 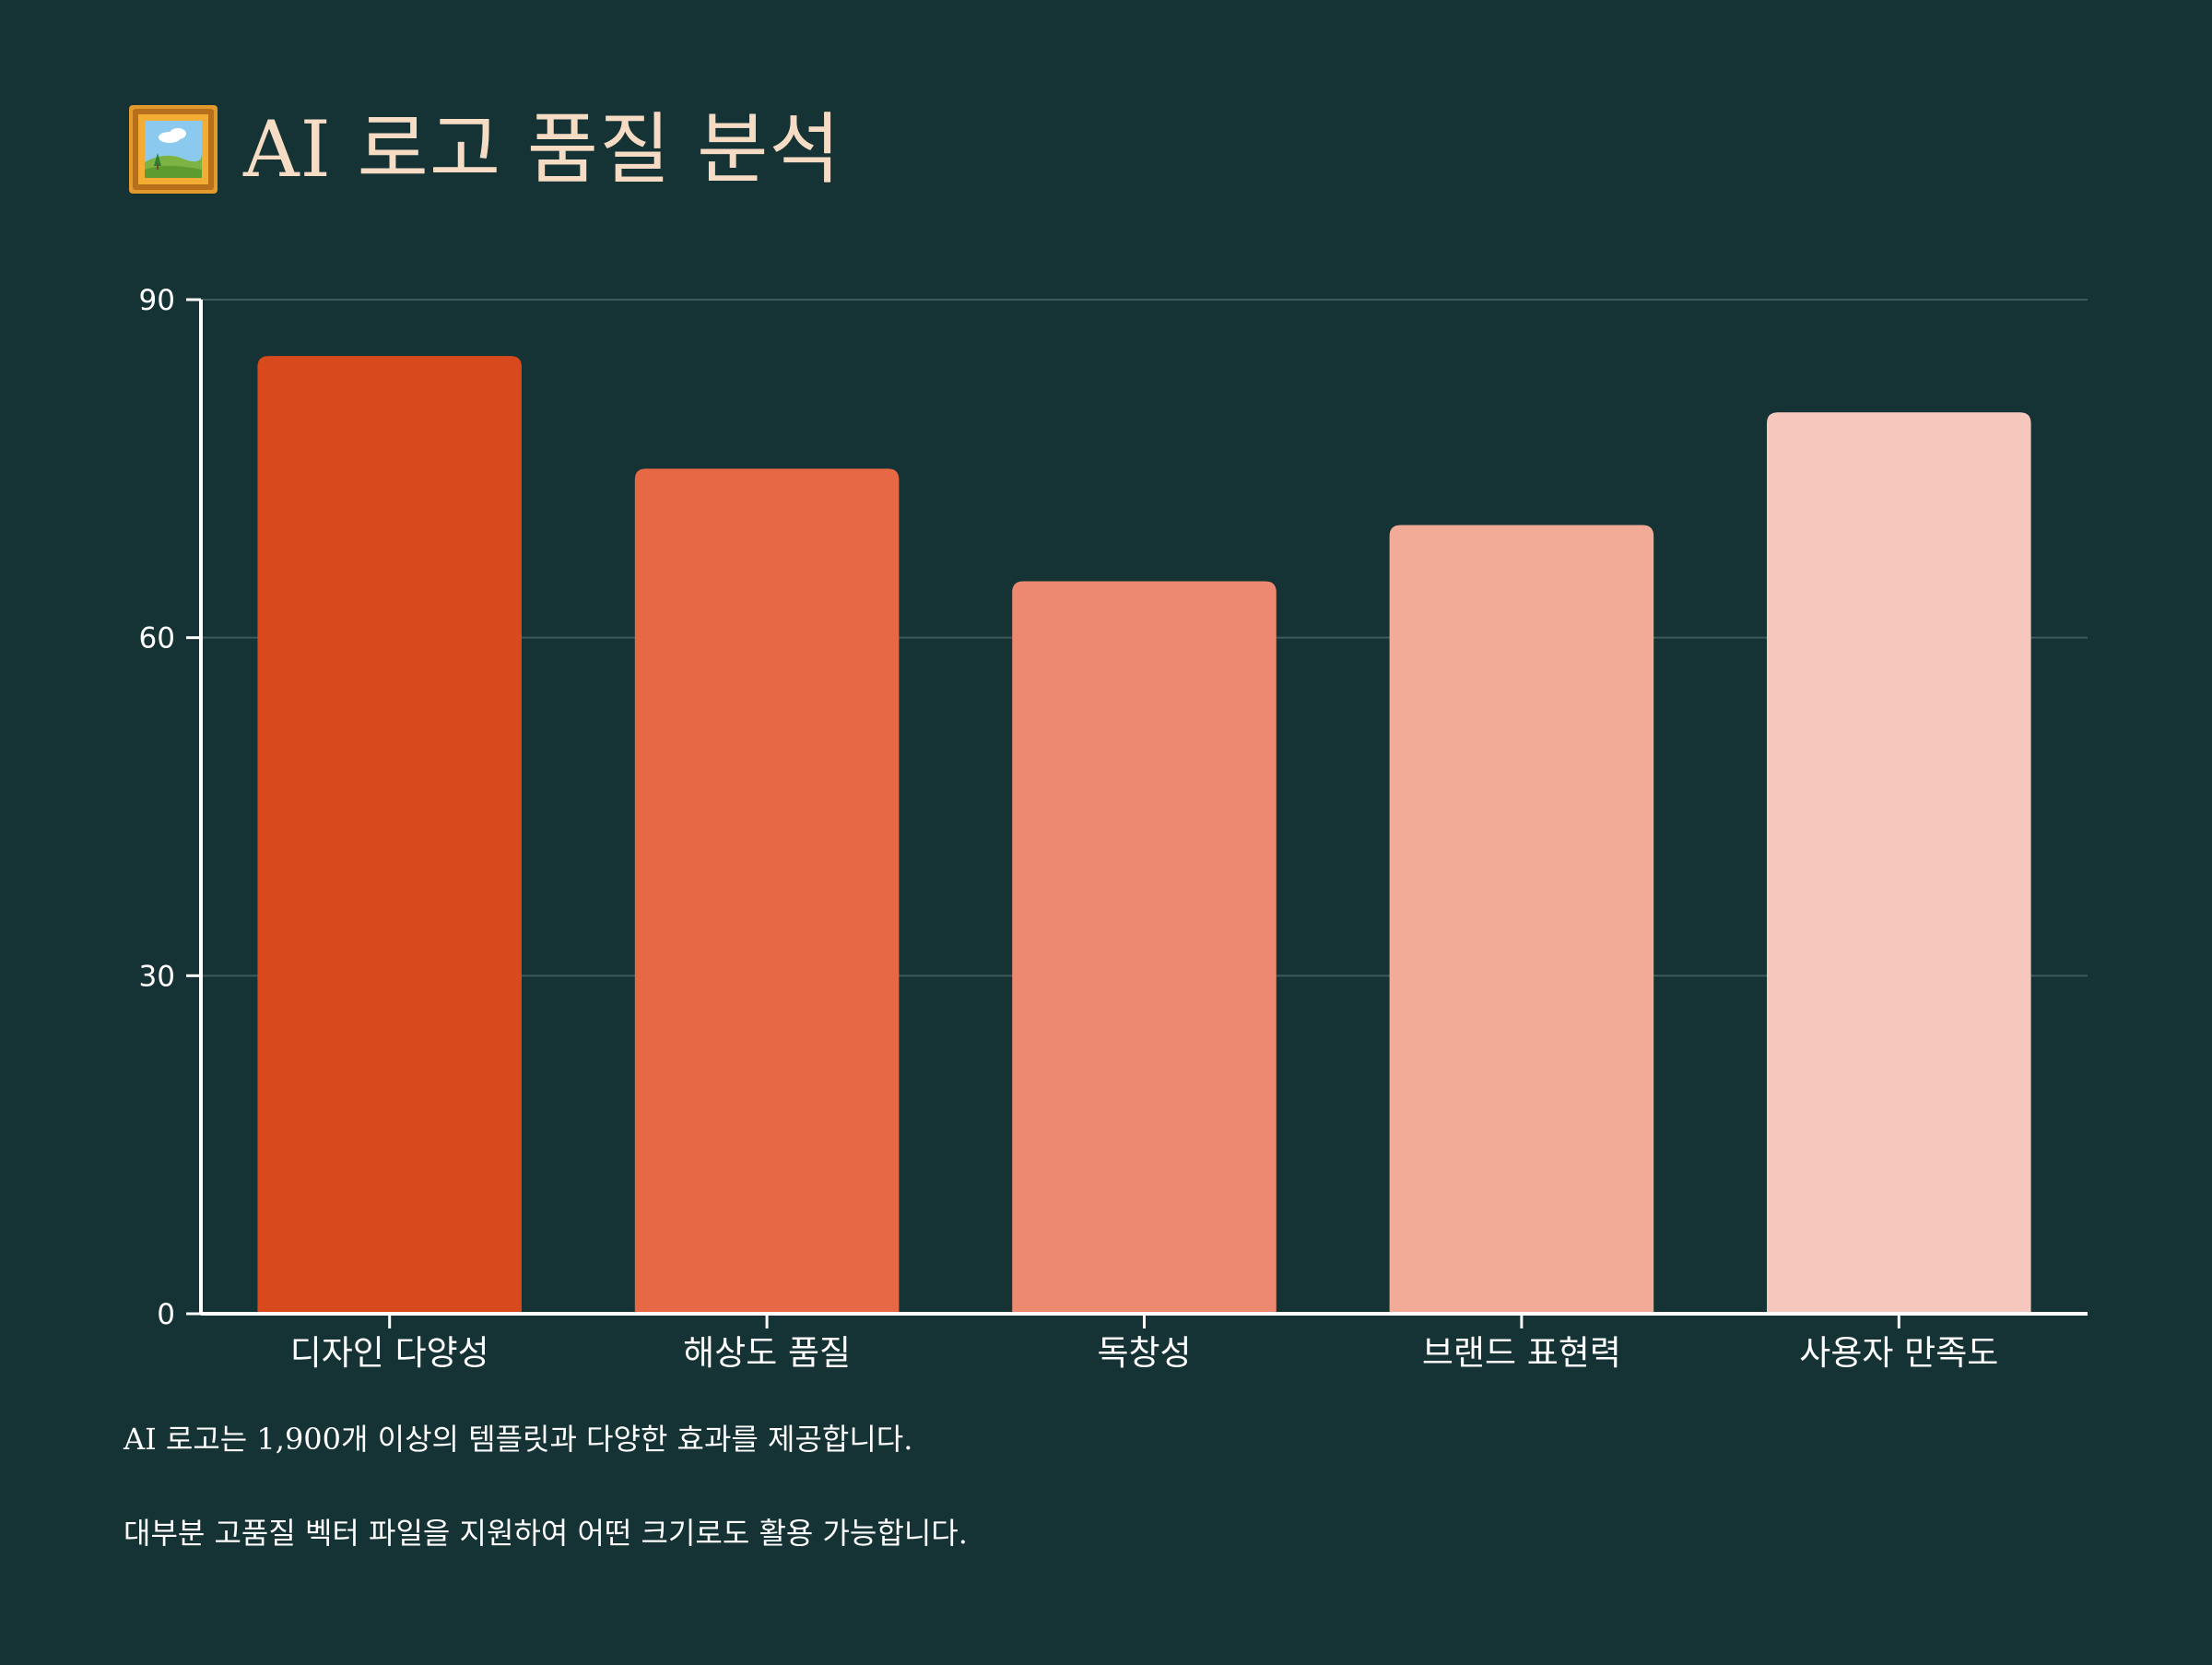 What do you see at coordinates (389, 1353) in the screenshot?
I see `x-tick-label: 디자인 다양성` at bounding box center [389, 1353].